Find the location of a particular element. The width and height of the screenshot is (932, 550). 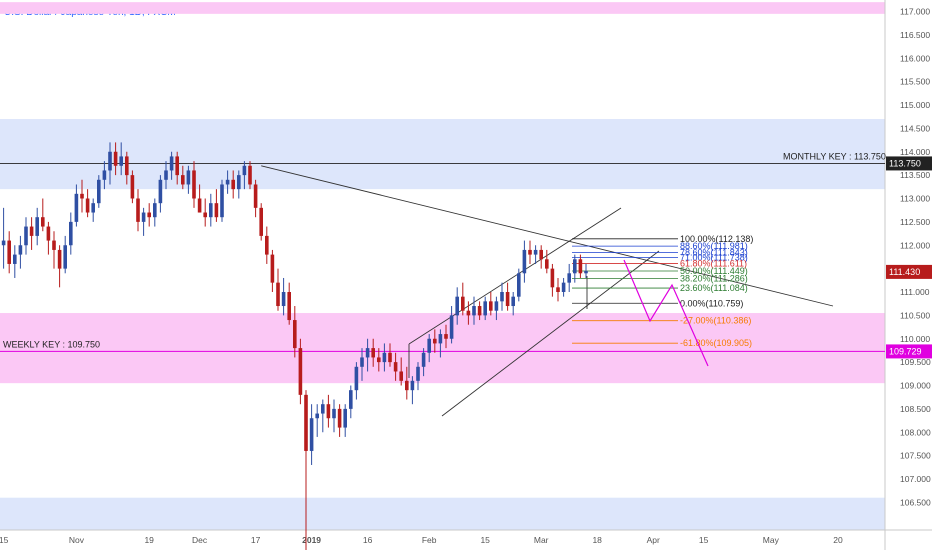

y-tick-label: 110.000 is located at coordinates (915, 339).